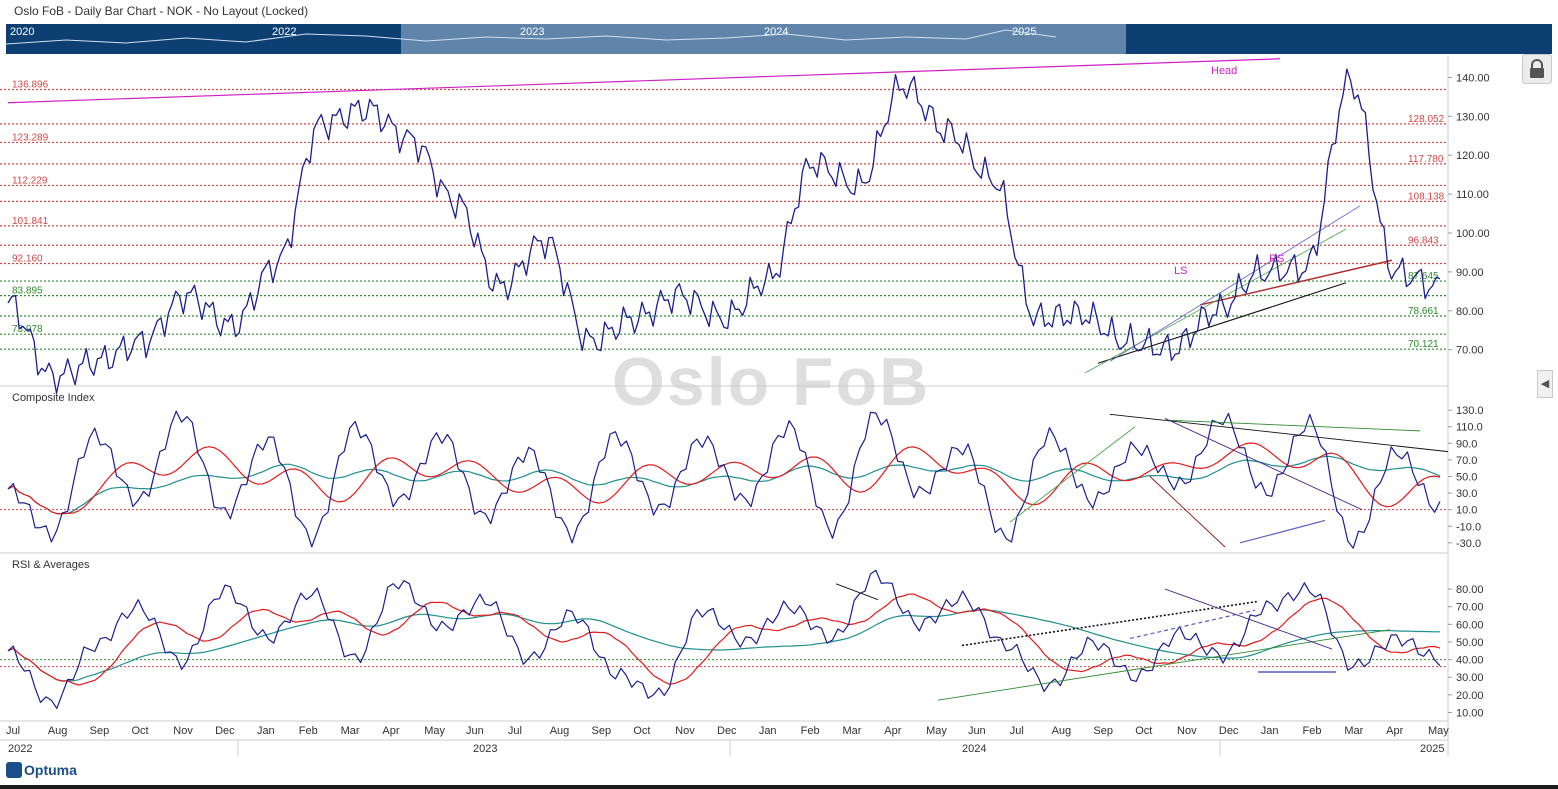  What do you see at coordinates (1470, 678) in the screenshot?
I see `y-tick-label: 30.00` at bounding box center [1470, 678].